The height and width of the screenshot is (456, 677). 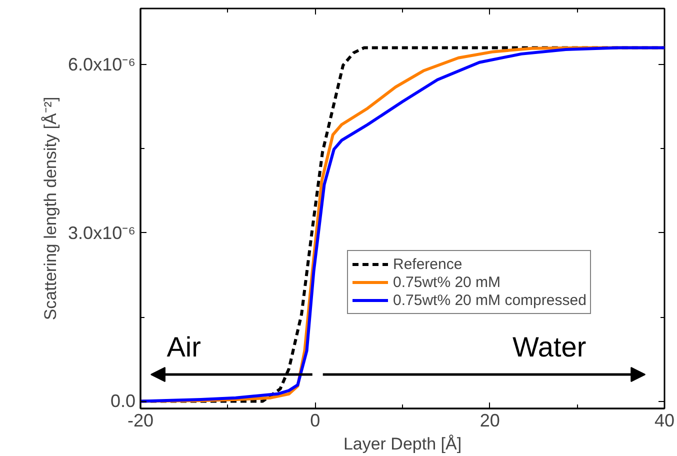 I want to click on x-tick-label: -20, so click(x=140, y=420).